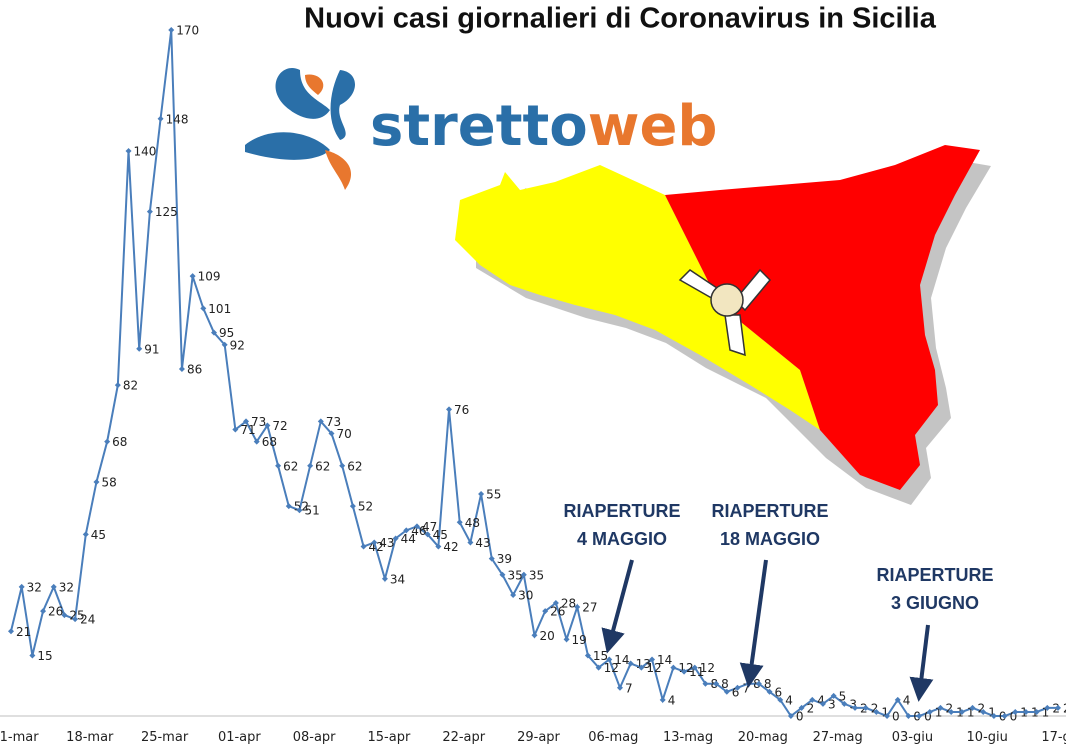 The height and width of the screenshot is (749, 1066). Describe the element at coordinates (87, 620) in the screenshot. I see `data-label: 24` at that location.